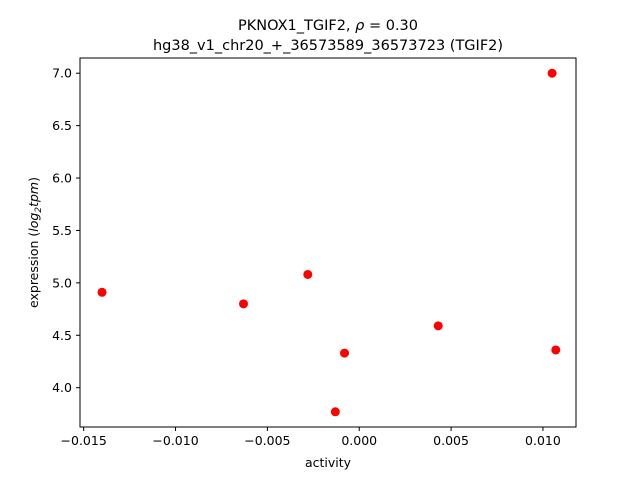 The width and height of the screenshot is (640, 480). I want to click on y-tick-label-4: 5.5, so click(62, 230).